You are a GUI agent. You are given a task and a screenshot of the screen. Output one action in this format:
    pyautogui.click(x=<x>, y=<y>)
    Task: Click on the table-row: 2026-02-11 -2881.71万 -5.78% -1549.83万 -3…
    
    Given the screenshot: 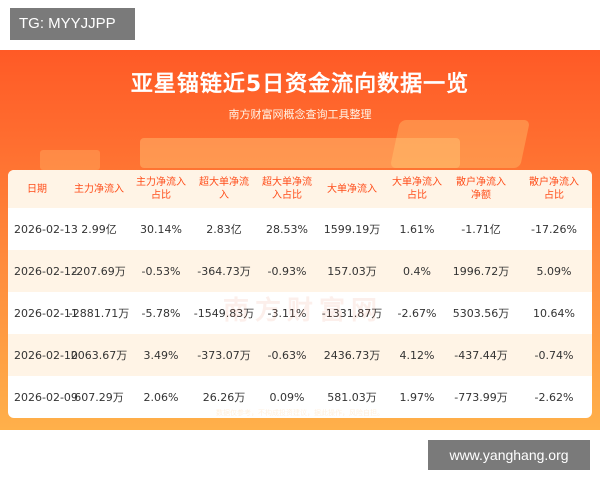 What is the action you would take?
    pyautogui.click(x=300, y=313)
    